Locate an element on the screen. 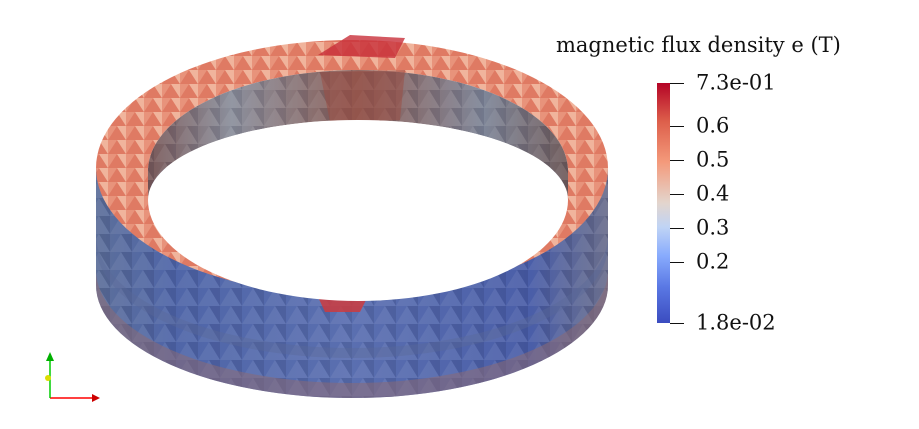 The height and width of the screenshot is (429, 919). tick-label: 0.2 is located at coordinates (712, 262).